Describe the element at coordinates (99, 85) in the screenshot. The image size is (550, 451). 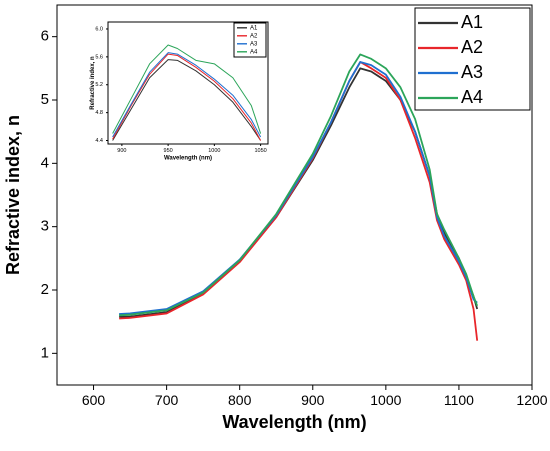
I see `y-tick-label: 5.2` at that location.